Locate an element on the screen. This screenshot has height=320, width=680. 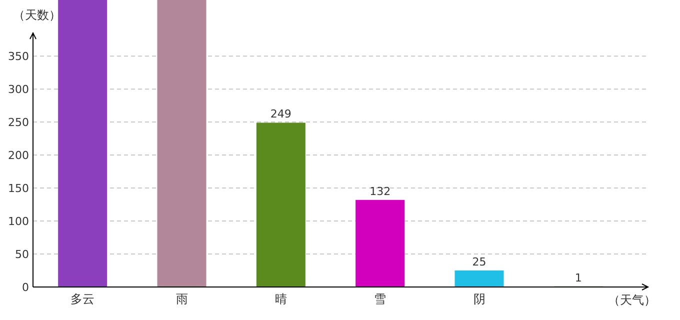
y-tick-label: 100 is located at coordinates (18, 221).